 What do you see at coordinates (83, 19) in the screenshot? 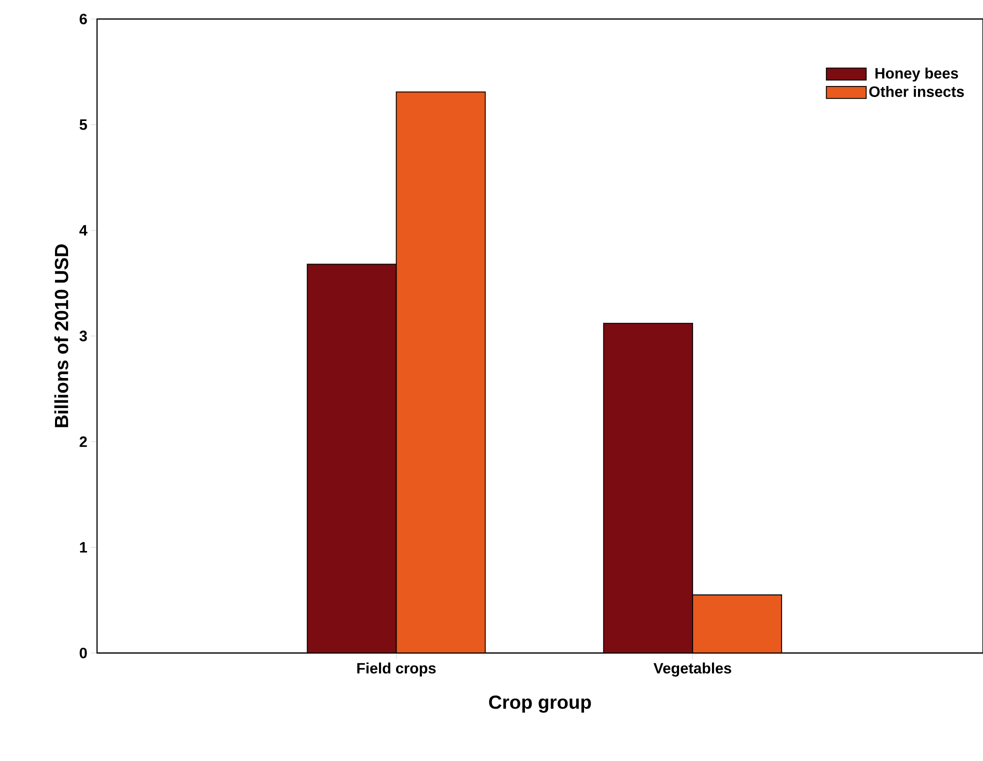
I see `y-tick-label: 6` at bounding box center [83, 19].